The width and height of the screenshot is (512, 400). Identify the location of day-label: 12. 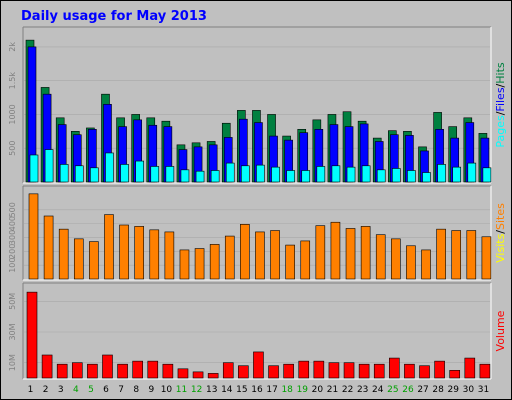
(196, 390).